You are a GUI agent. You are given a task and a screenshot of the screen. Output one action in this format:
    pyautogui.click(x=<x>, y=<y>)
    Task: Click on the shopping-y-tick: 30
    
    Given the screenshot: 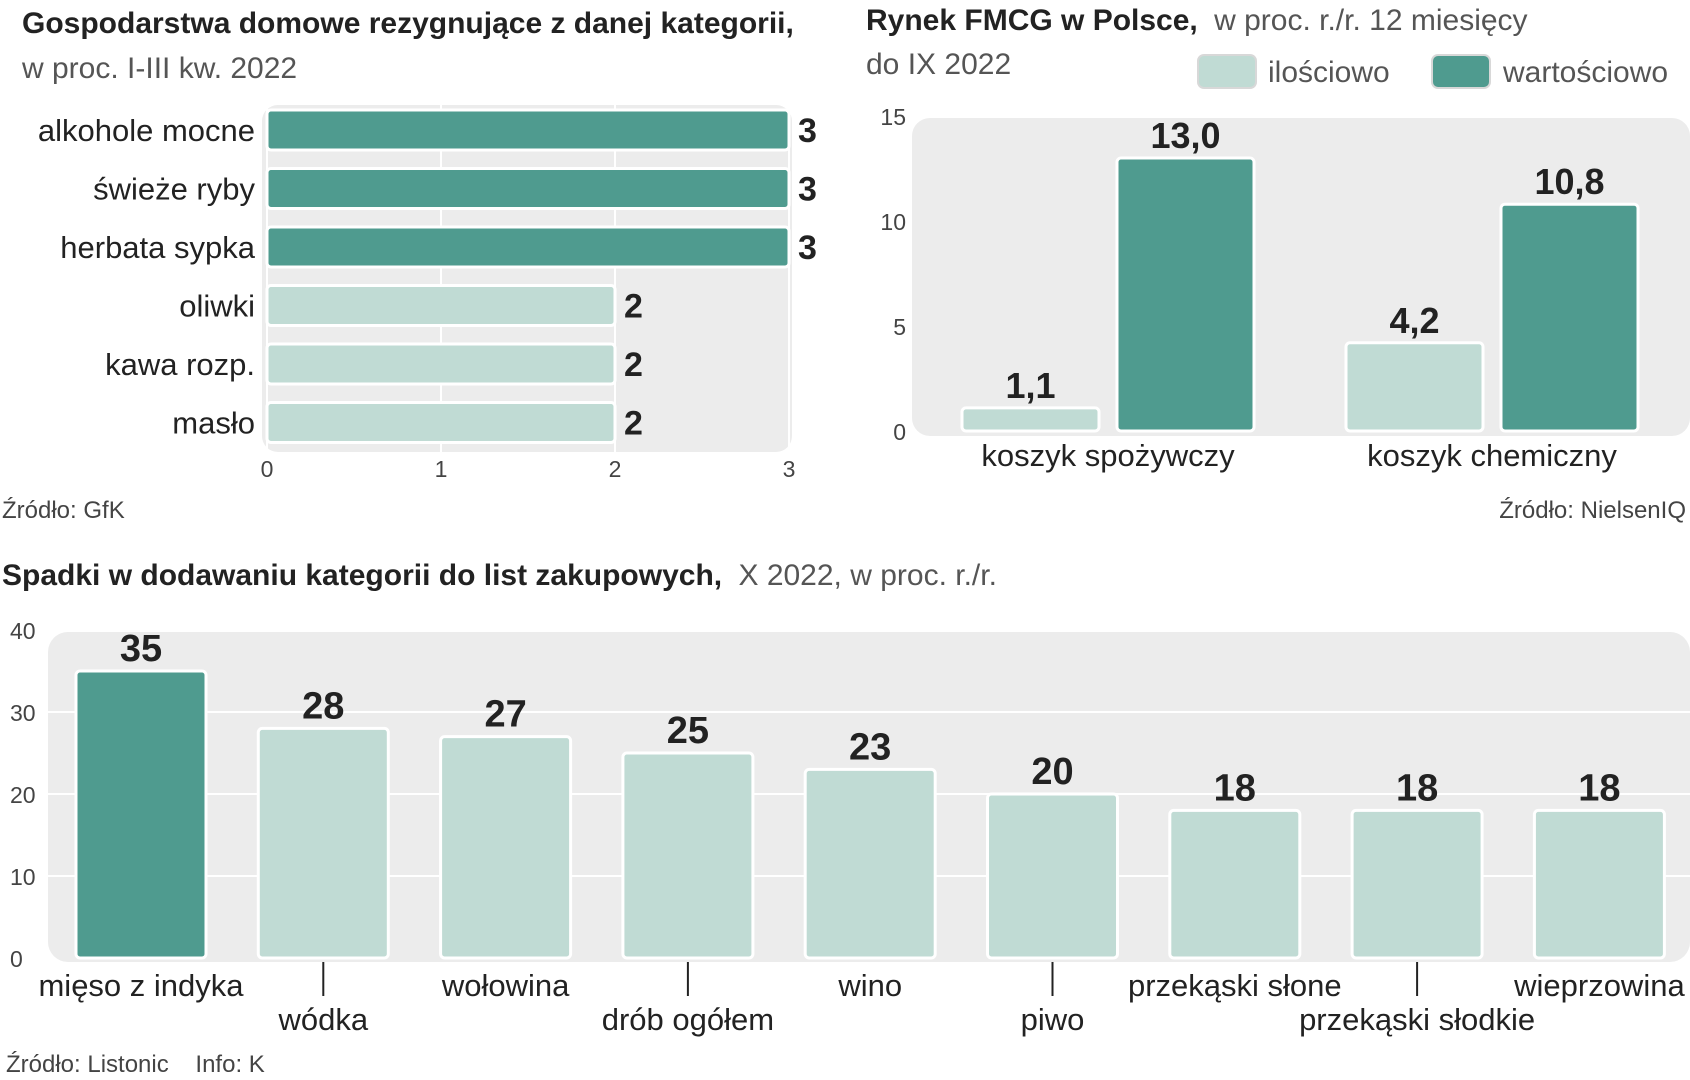 What is the action you would take?
    pyautogui.click(x=23, y=713)
    